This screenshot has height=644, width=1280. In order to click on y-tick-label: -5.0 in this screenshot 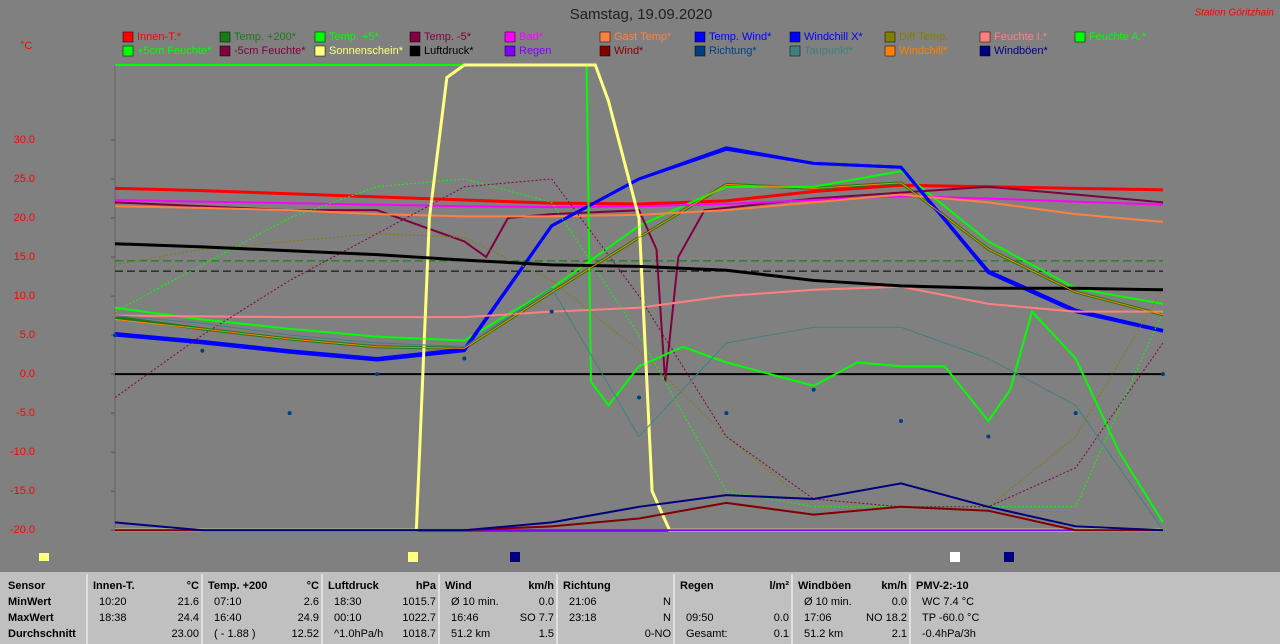, I will do `click(25, 413)`.